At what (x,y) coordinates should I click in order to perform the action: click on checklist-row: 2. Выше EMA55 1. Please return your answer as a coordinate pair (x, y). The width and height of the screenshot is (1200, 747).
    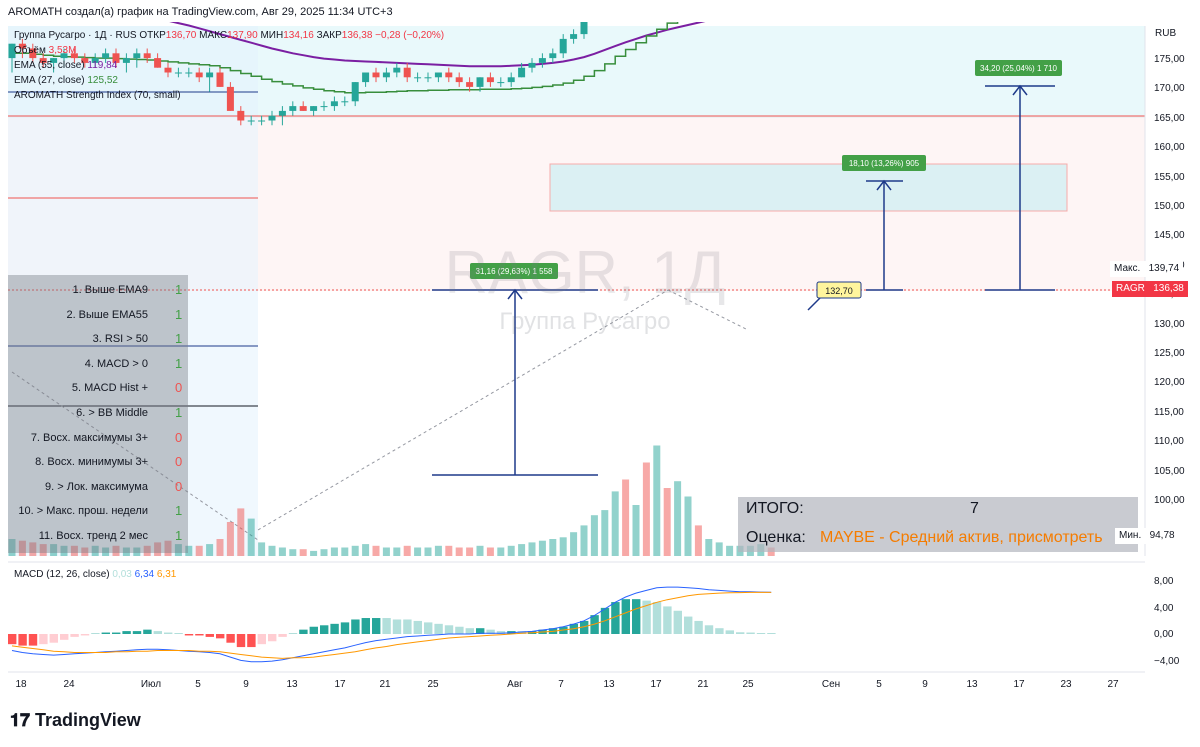
    Looking at the image, I should click on (98, 316).